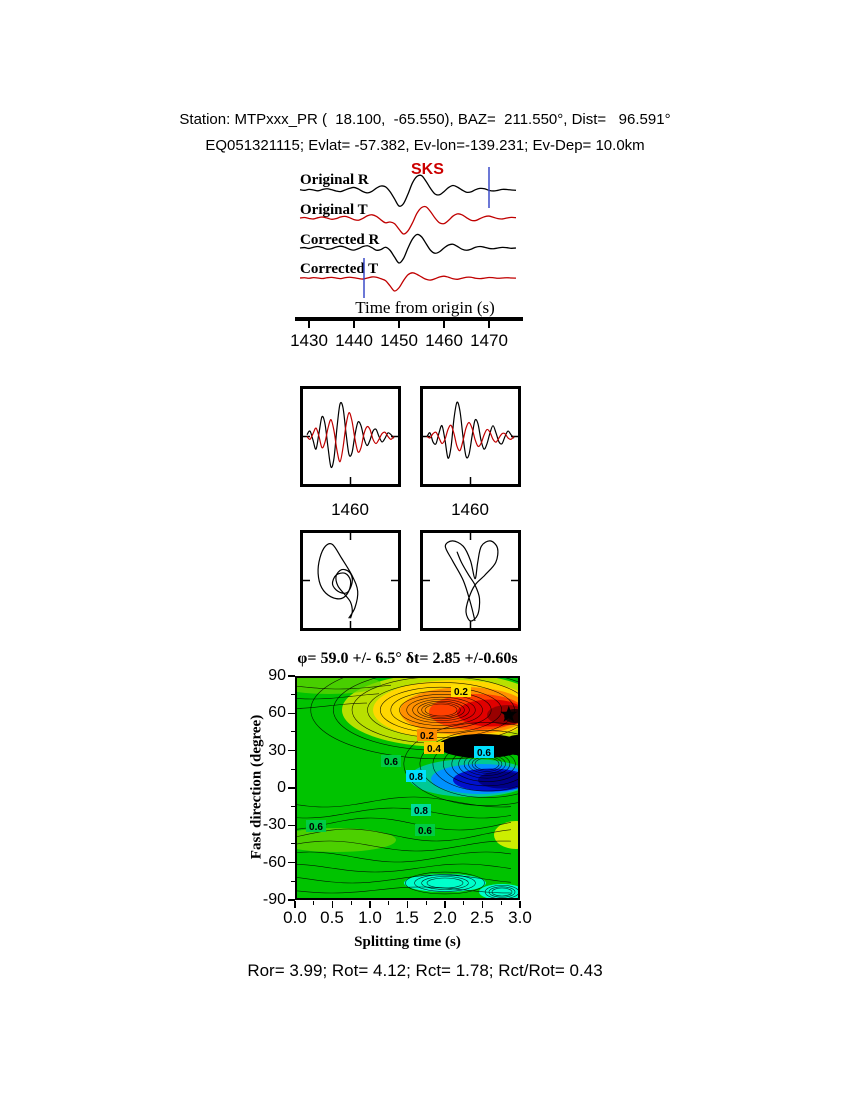 Image resolution: width=850 pixels, height=1100 pixels. Describe the element at coordinates (427, 169) in the screenshot. I see `phase-label-sks: SKS` at that location.